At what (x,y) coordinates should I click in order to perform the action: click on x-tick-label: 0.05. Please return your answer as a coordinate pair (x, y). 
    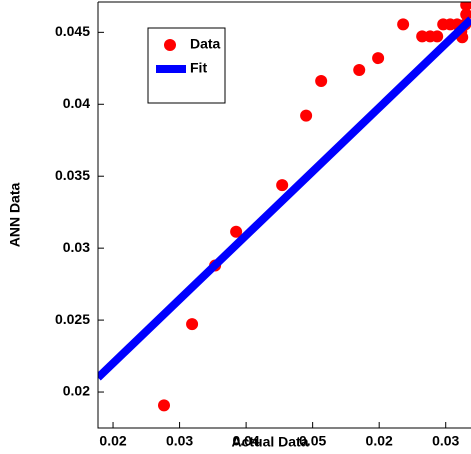
    Looking at the image, I should click on (312, 441).